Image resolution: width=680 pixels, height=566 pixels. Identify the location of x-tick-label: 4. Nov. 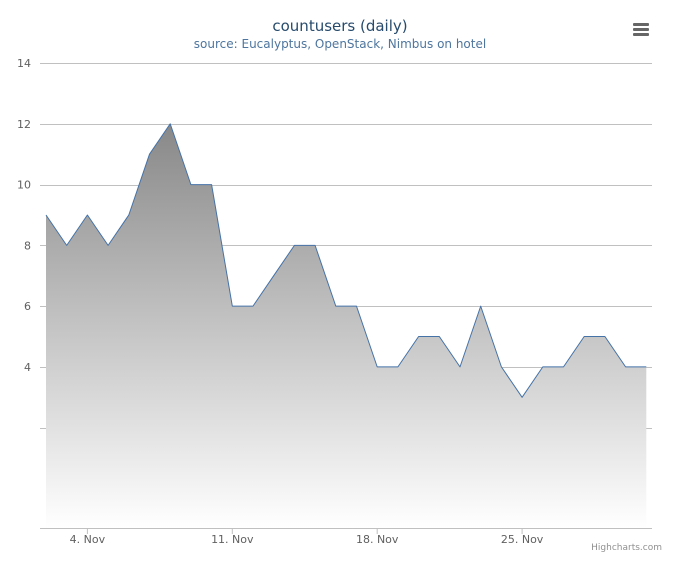
(88, 539).